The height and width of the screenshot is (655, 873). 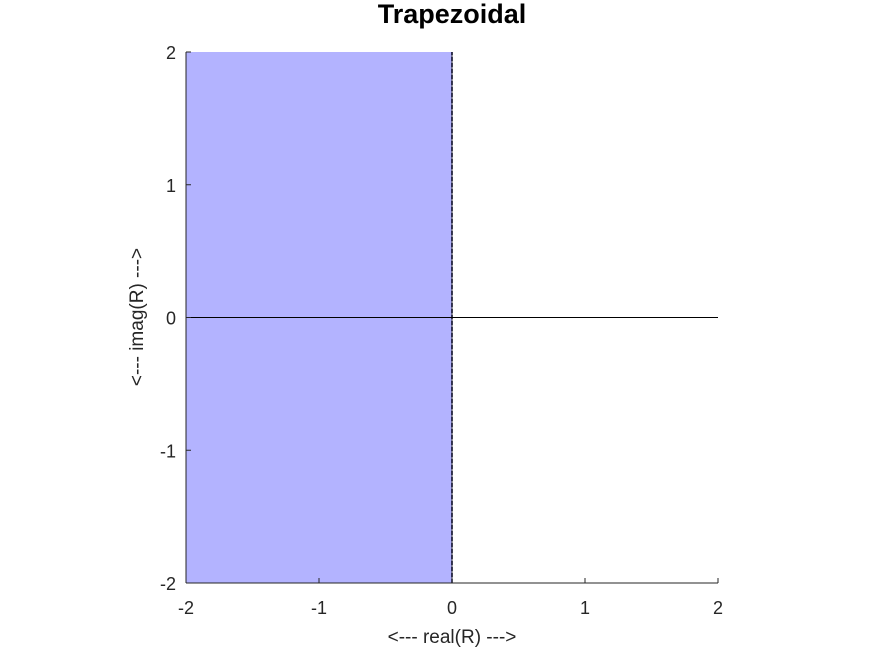 What do you see at coordinates (171, 53) in the screenshot?
I see `y-tick-label: 2` at bounding box center [171, 53].